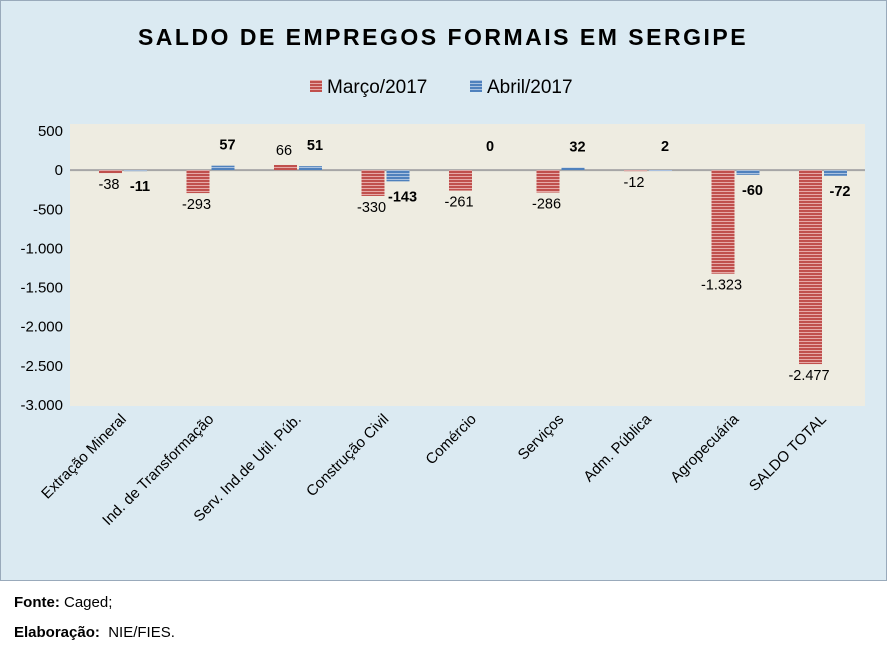 Image resolution: width=888 pixels, height=655 pixels. I want to click on data-label-marco: 66, so click(284, 151).